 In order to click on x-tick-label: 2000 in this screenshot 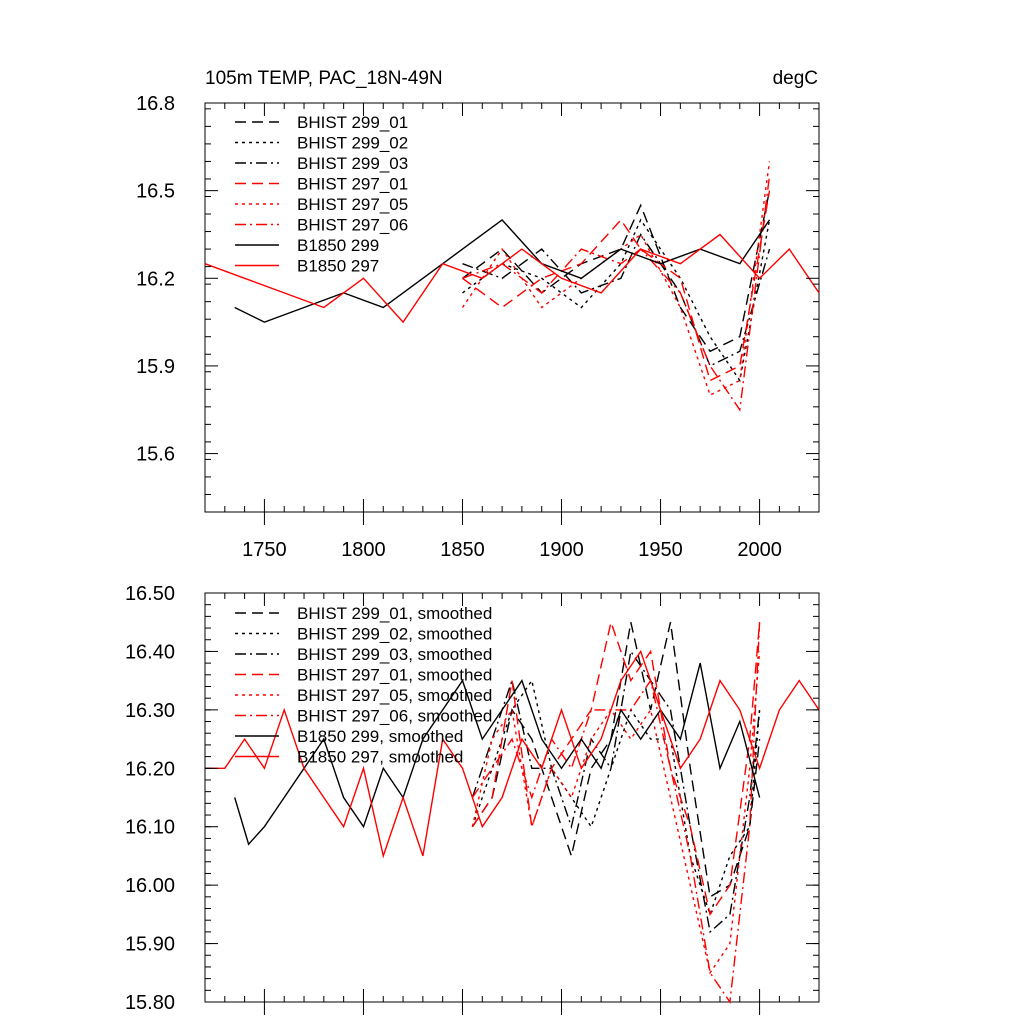, I will do `click(759, 550)`.